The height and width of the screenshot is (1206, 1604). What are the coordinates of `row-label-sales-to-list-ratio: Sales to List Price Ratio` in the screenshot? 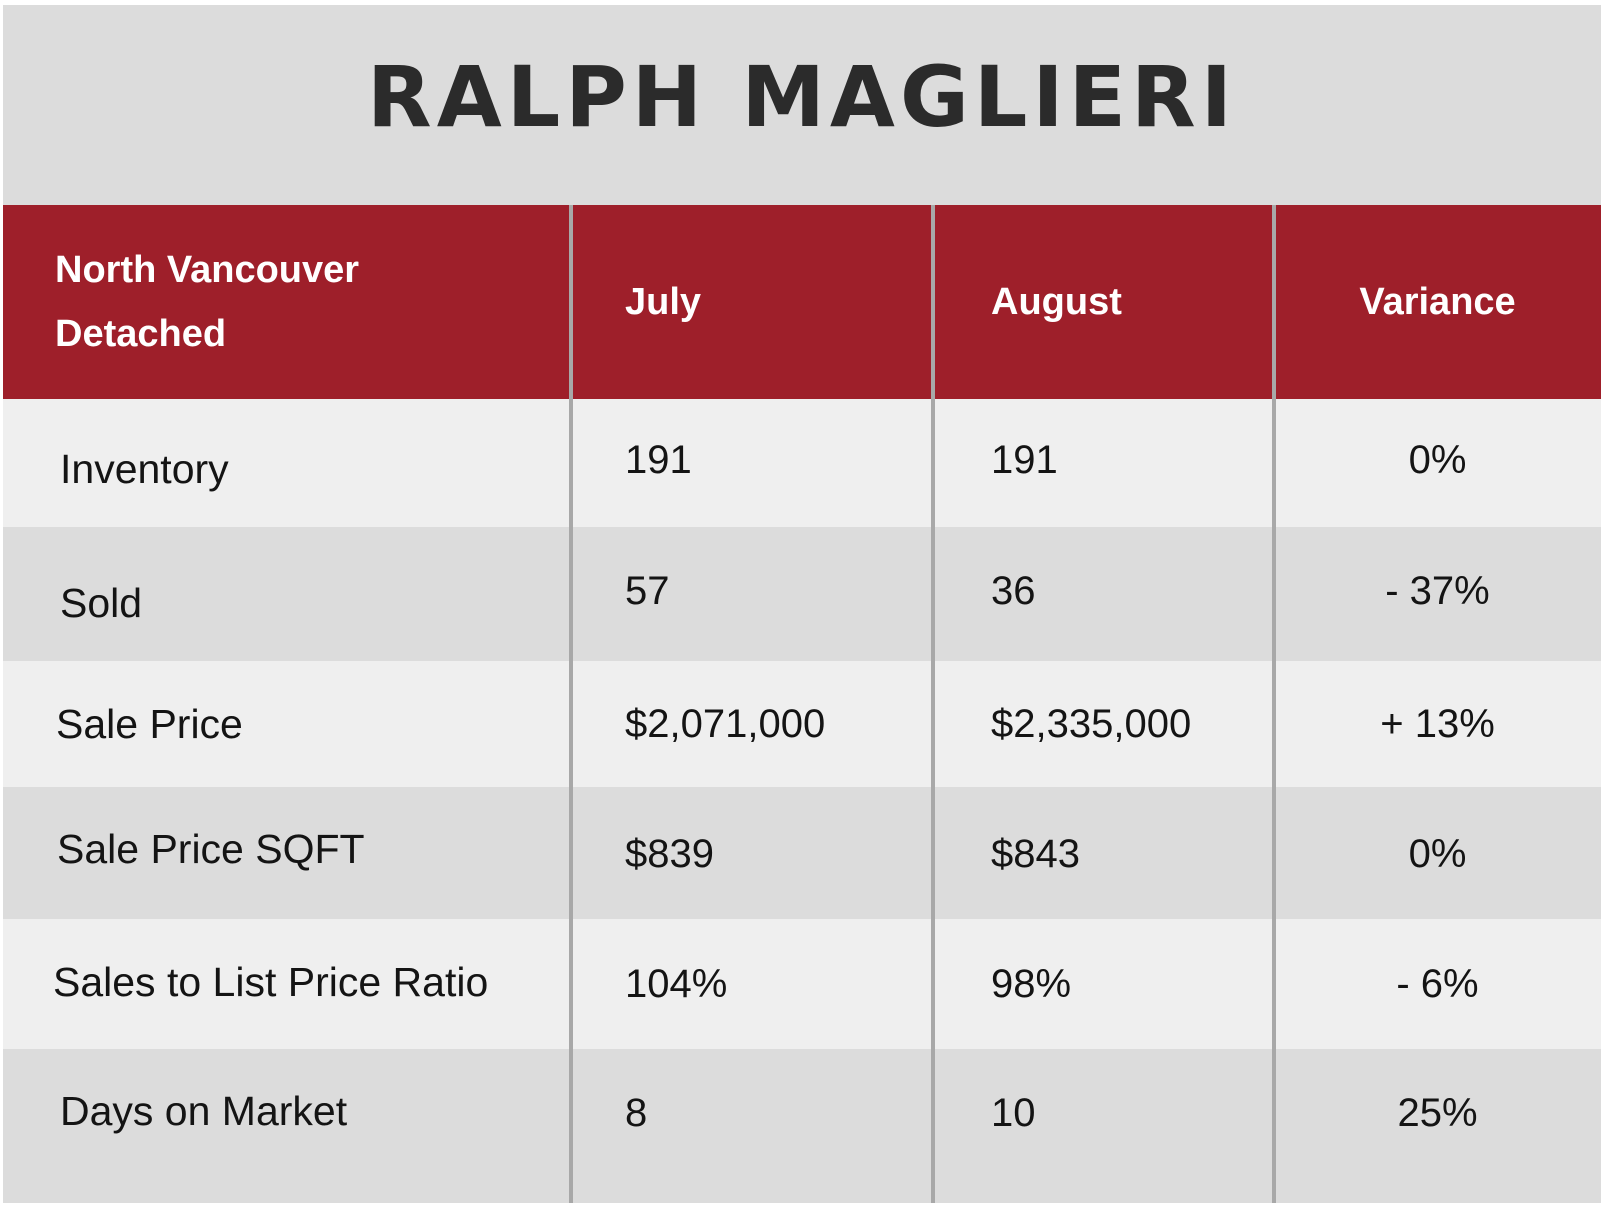 It's located at (271, 981).